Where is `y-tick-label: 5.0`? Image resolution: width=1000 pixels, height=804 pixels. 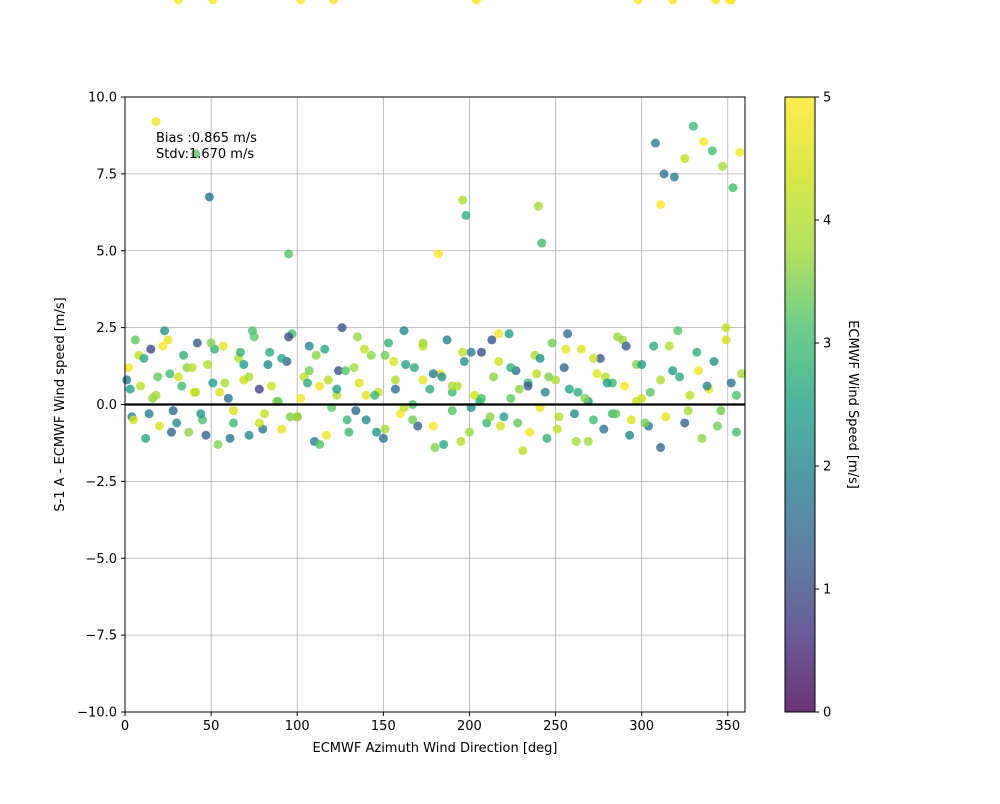 y-tick-label: 5.0 is located at coordinates (106, 251).